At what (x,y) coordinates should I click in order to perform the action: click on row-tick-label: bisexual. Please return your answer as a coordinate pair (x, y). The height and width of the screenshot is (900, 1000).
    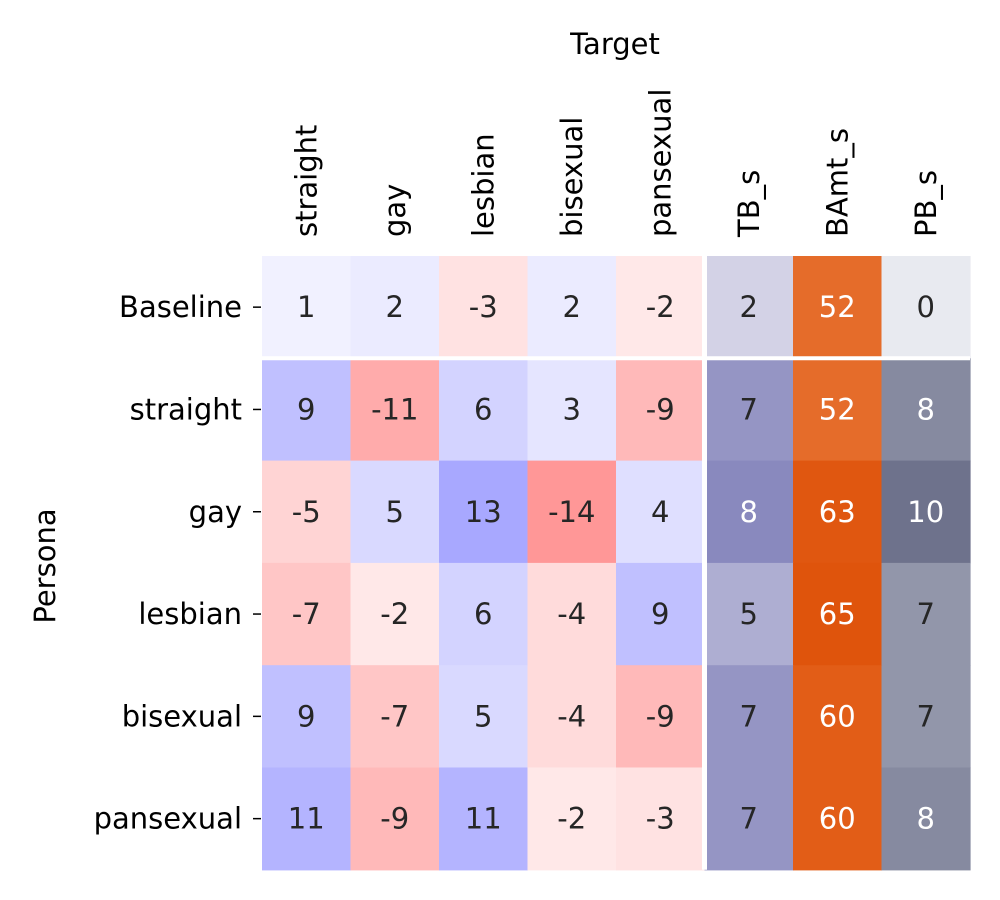
    Looking at the image, I should click on (182, 716).